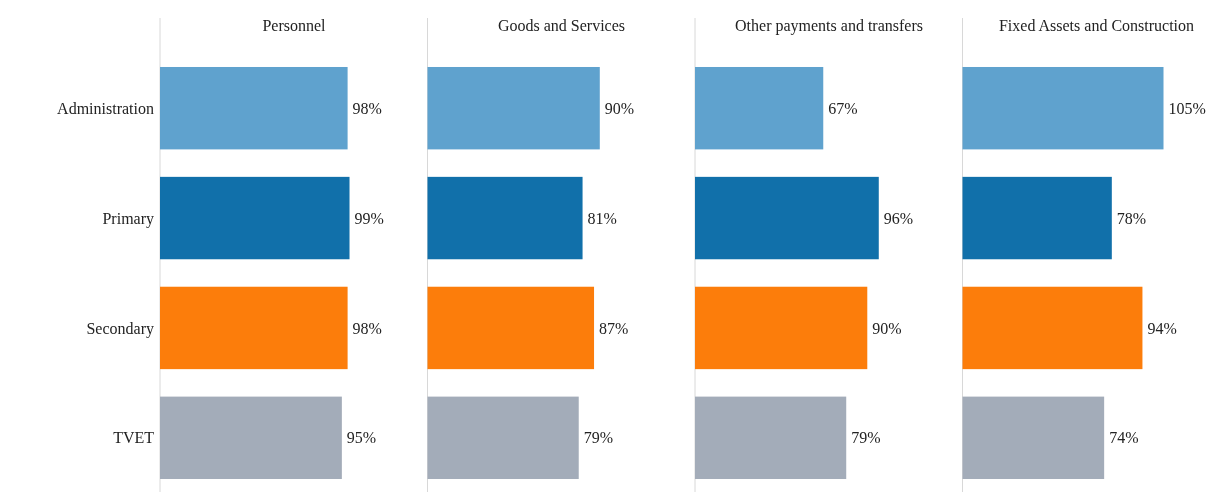  What do you see at coordinates (898, 218) in the screenshot?
I see `data-label: 96%` at bounding box center [898, 218].